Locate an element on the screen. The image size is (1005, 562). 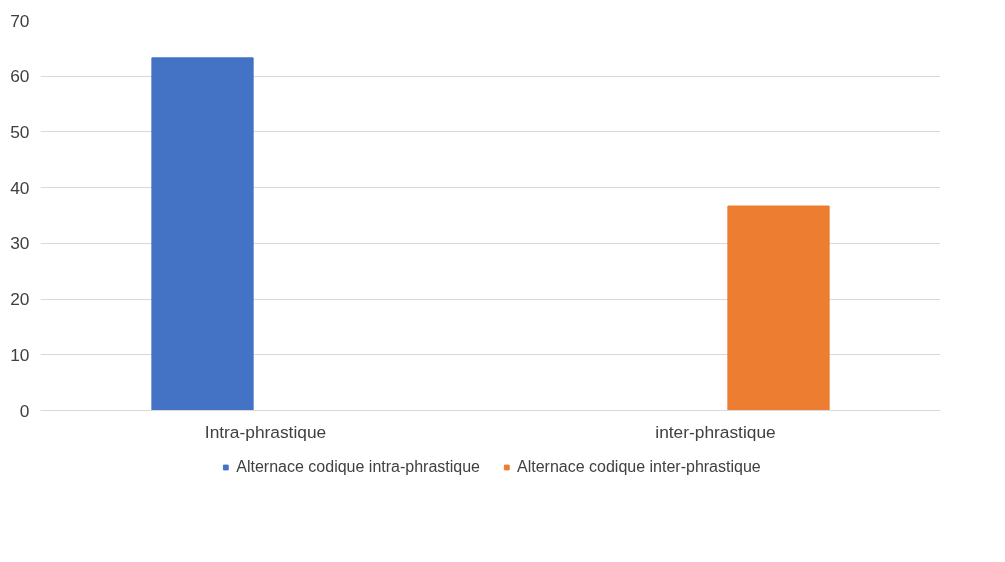
y-tick-label: 10 is located at coordinates (20, 354).